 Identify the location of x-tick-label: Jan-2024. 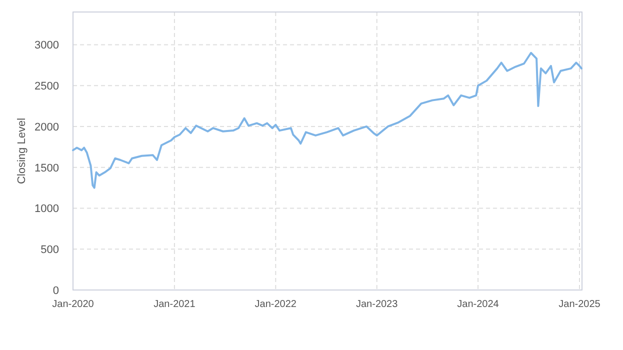
(478, 304).